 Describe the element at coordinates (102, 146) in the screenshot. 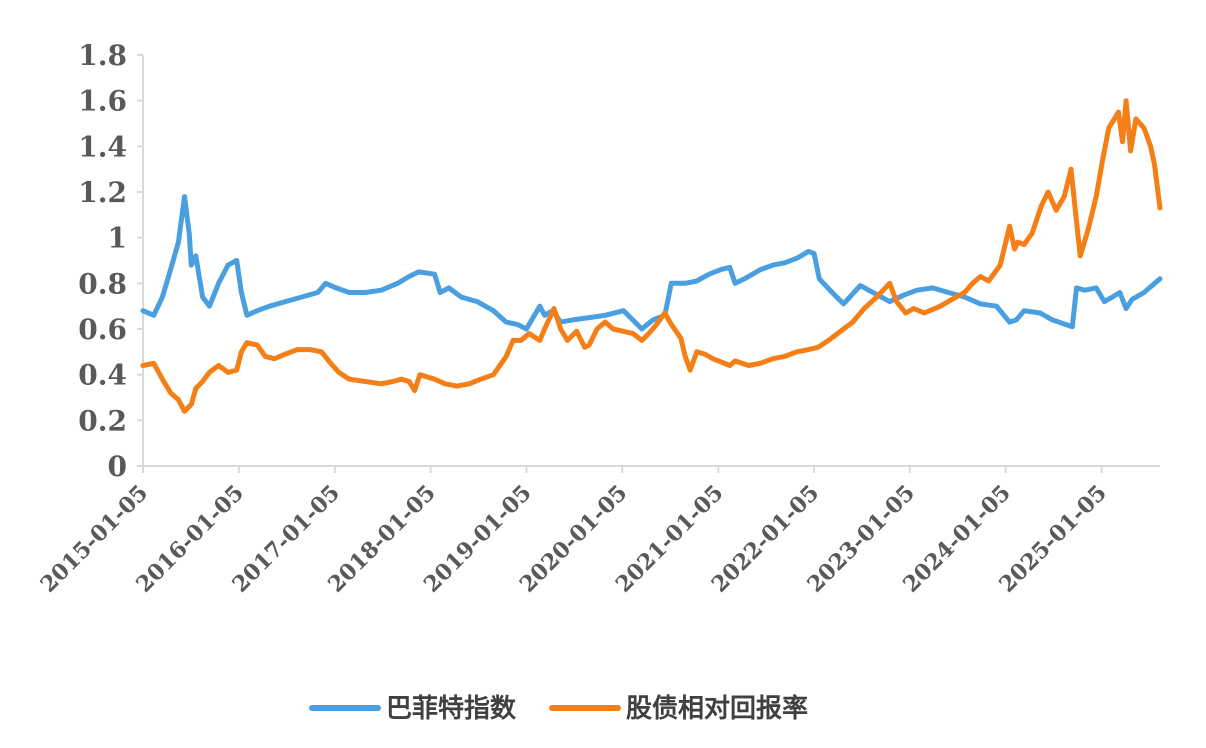

I see `y-tick-label: 1.4` at that location.